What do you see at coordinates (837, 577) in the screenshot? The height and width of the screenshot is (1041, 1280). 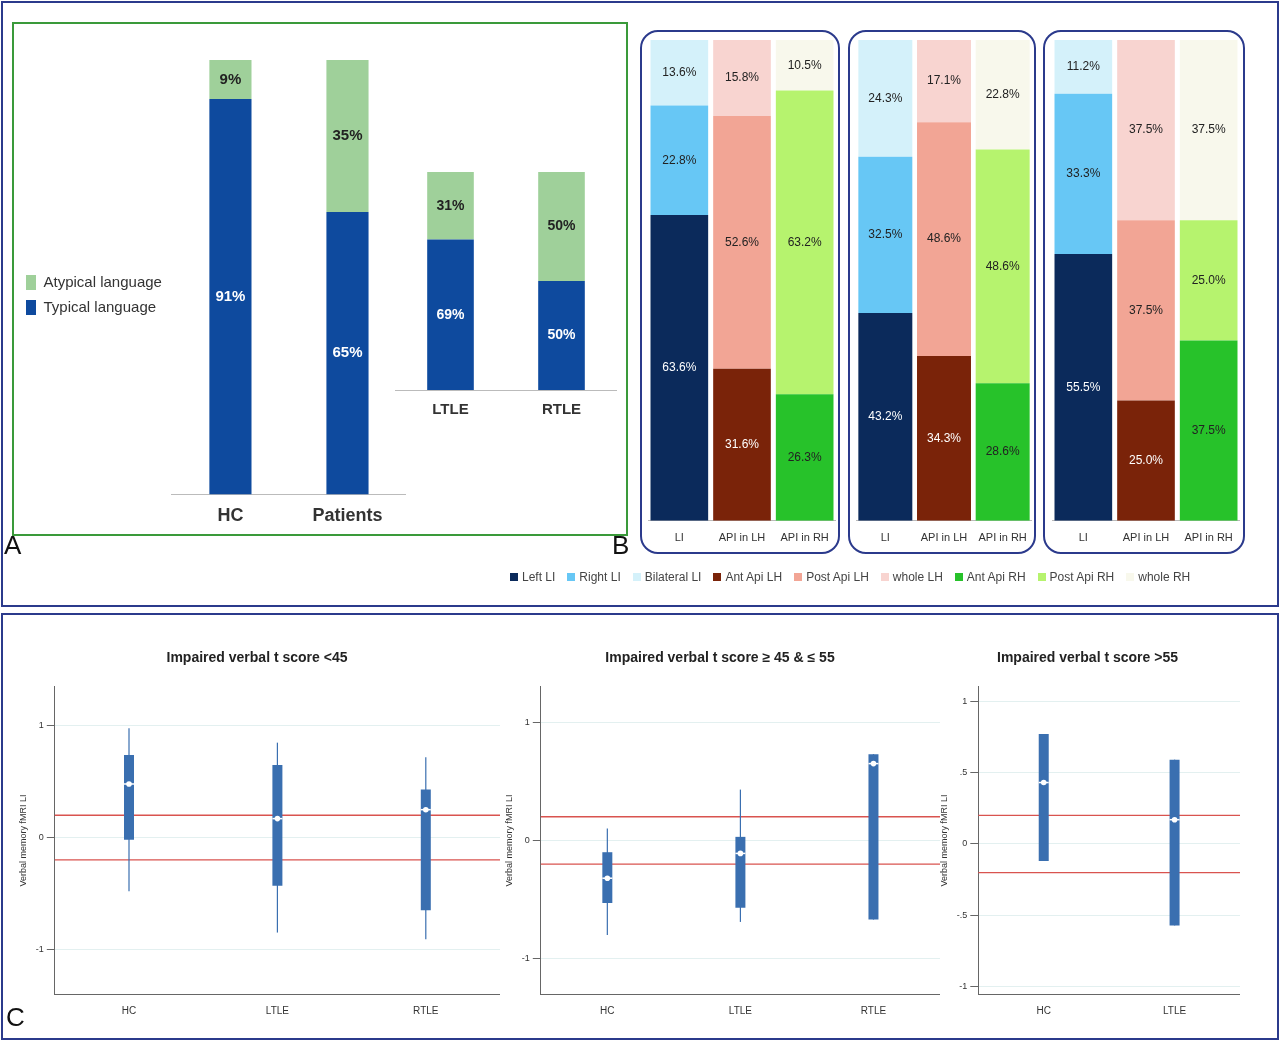 I see `legend-label: Post Api LH` at bounding box center [837, 577].